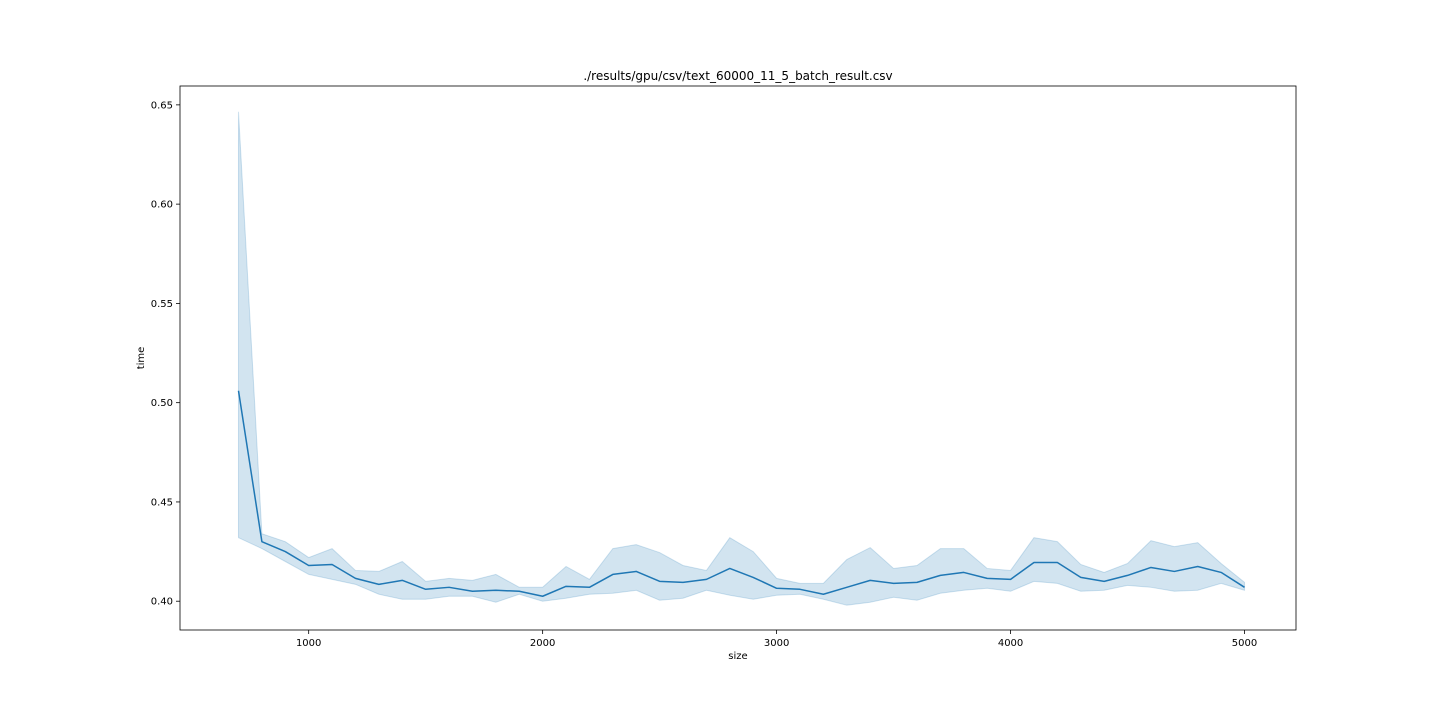  I want to click on x-tick-label: 3000, so click(776, 643).